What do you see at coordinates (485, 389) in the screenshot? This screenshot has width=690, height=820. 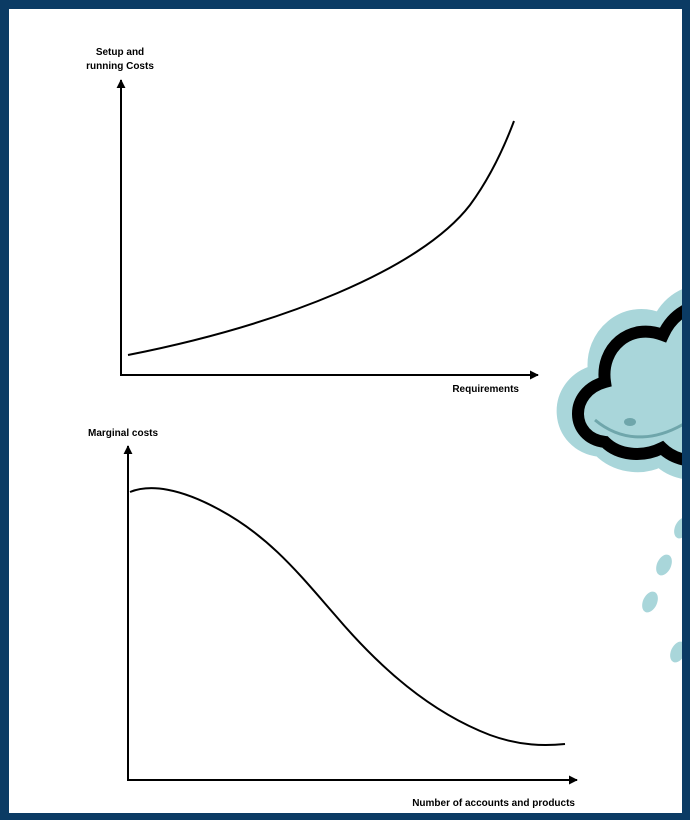 I see `x-axis-label: Requirements` at bounding box center [485, 389].